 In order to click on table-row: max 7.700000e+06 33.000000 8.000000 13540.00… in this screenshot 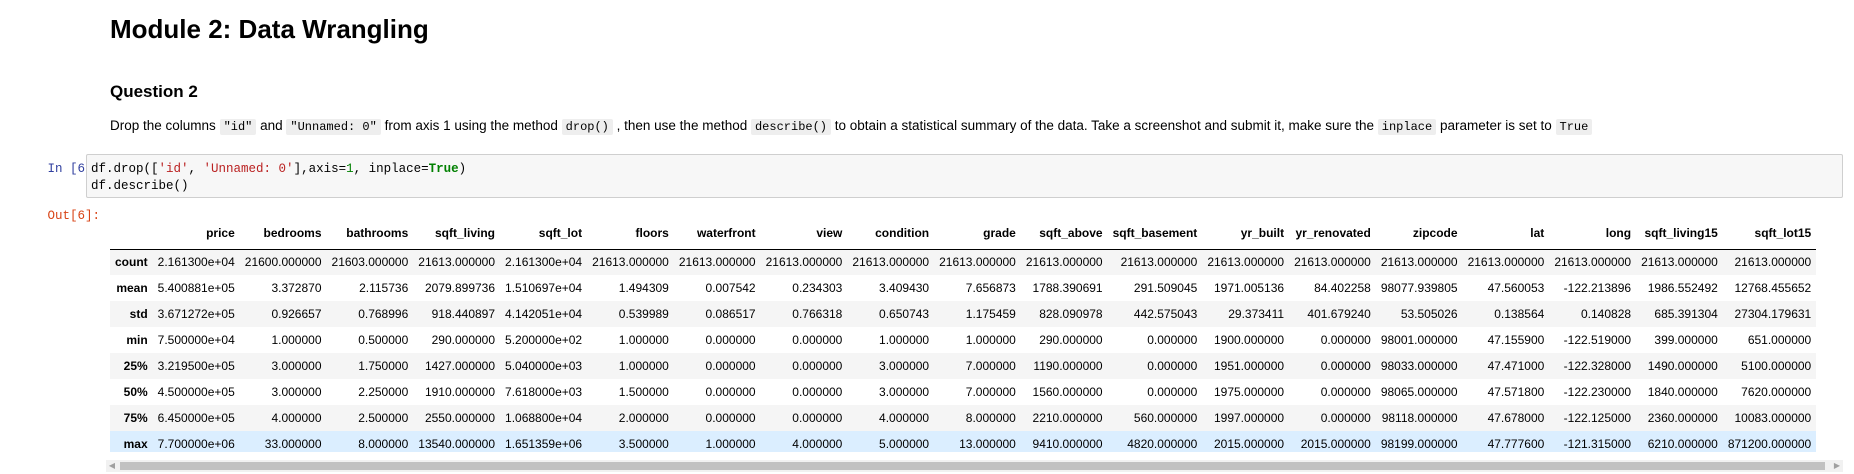, I will do `click(963, 441)`.